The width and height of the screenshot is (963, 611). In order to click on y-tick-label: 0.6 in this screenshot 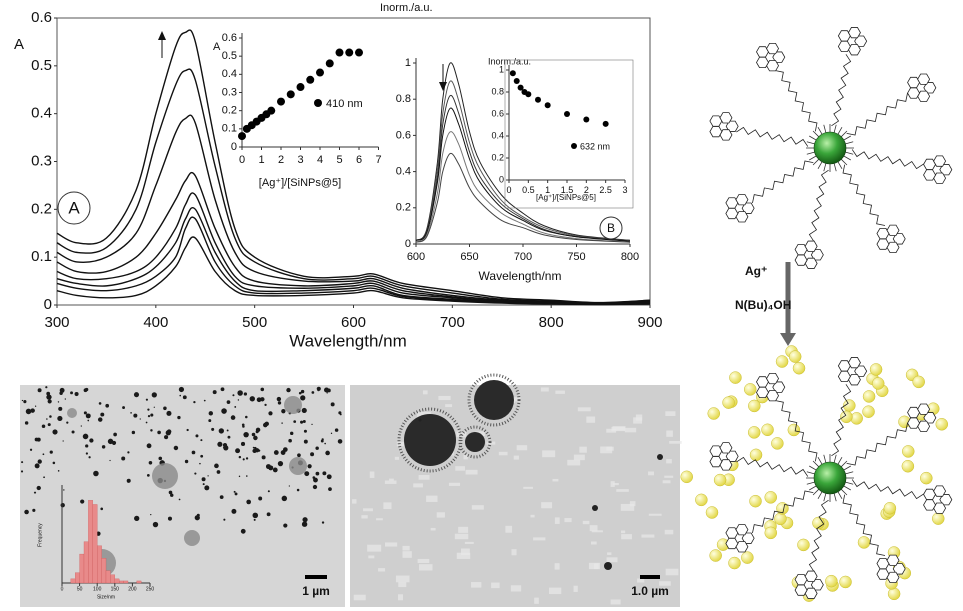, I will do `click(41, 17)`.